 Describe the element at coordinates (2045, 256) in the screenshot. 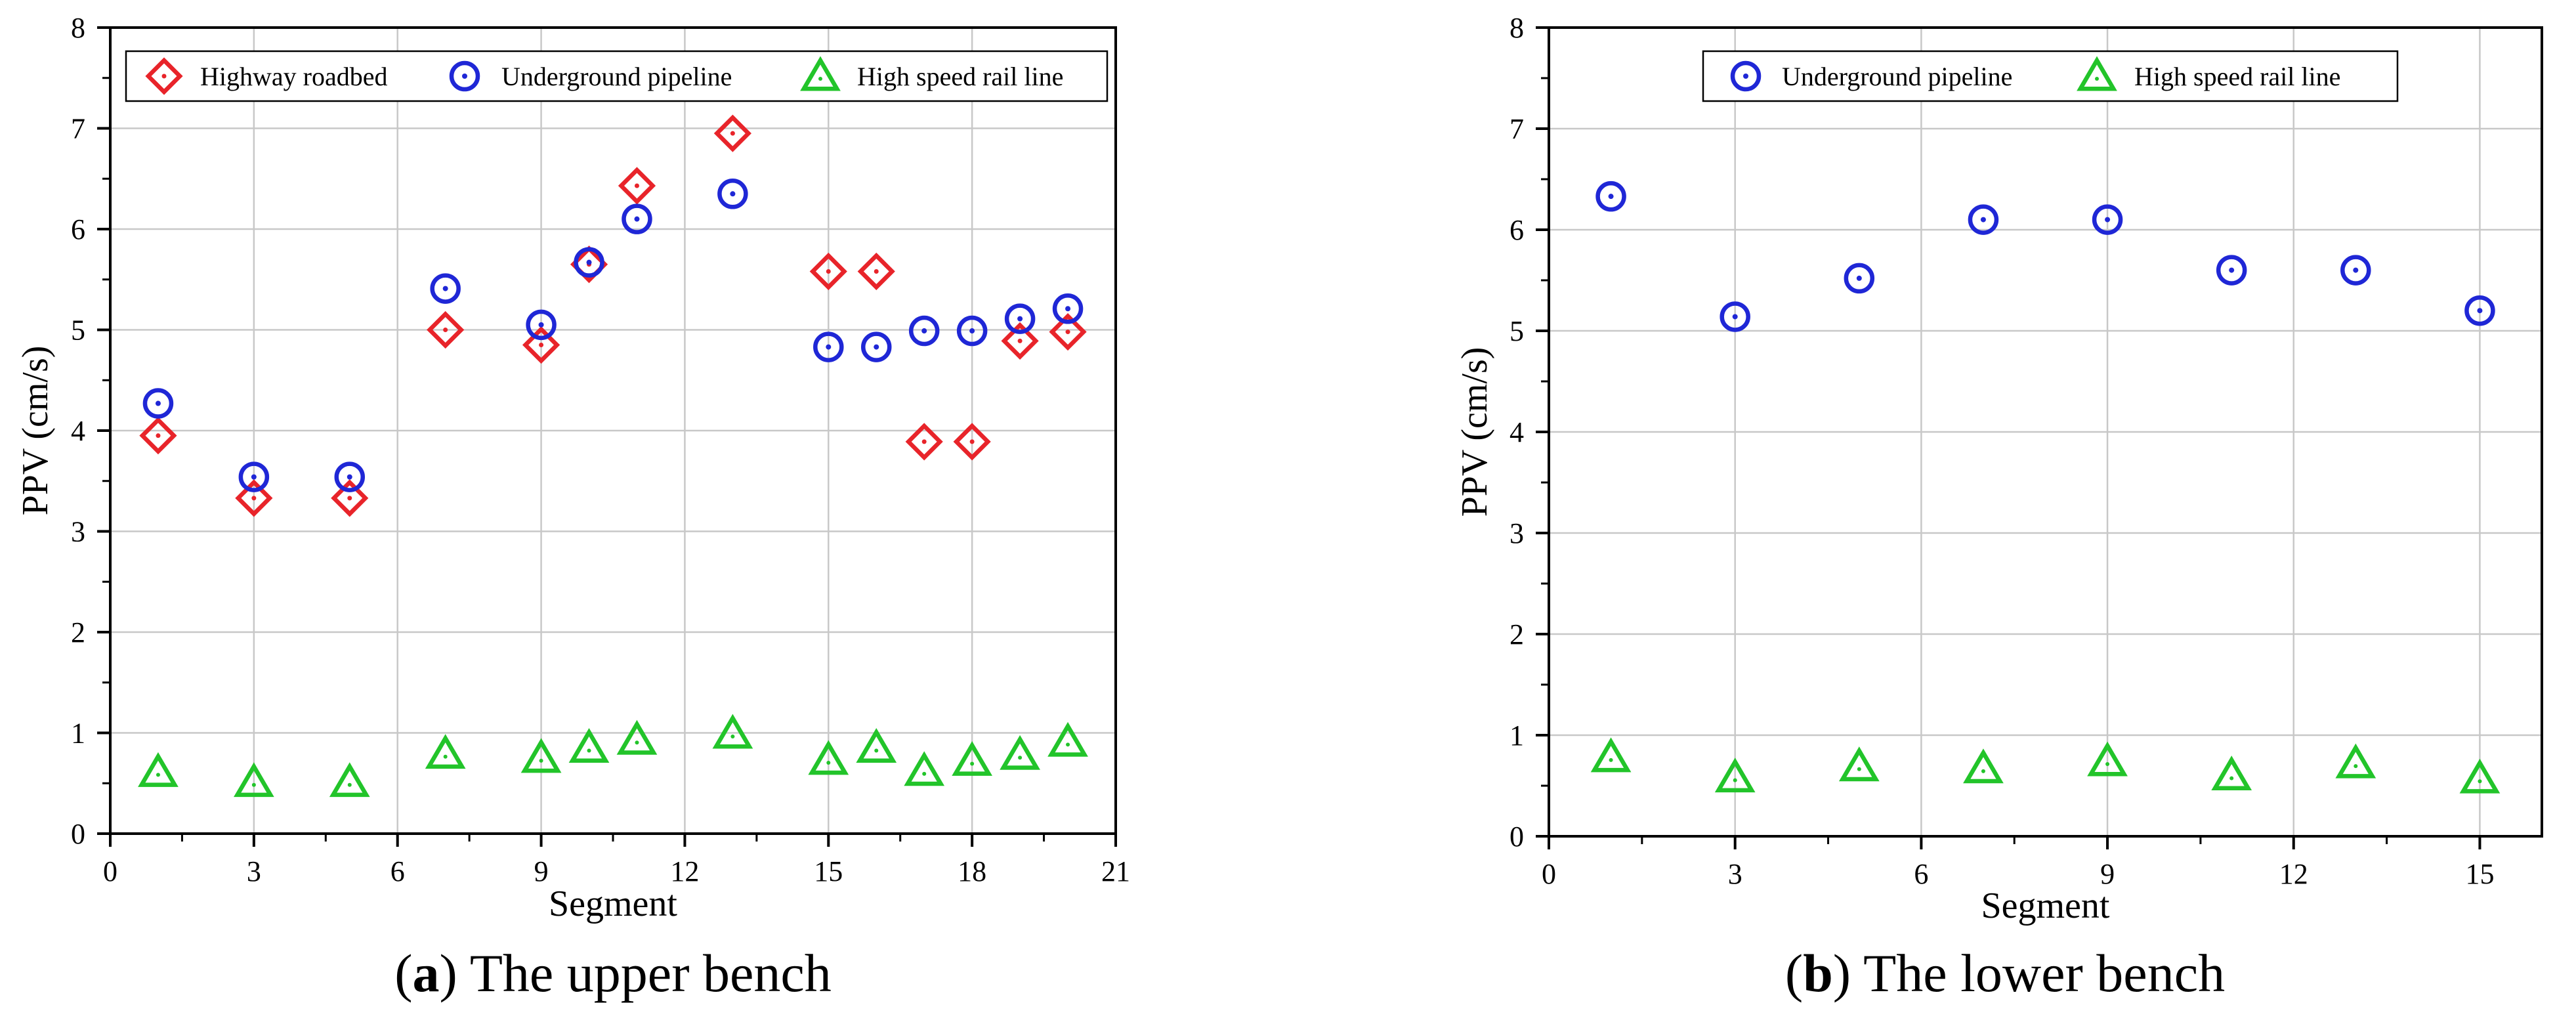

I see `series-circle` at that location.